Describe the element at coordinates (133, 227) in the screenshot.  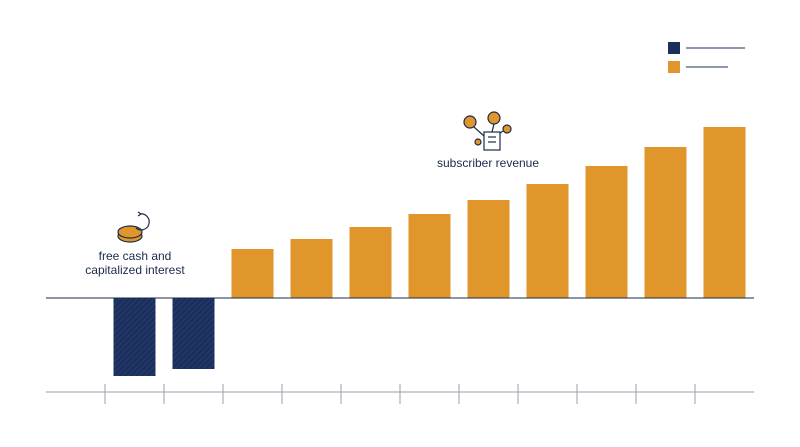
I see `coin-icon` at that location.